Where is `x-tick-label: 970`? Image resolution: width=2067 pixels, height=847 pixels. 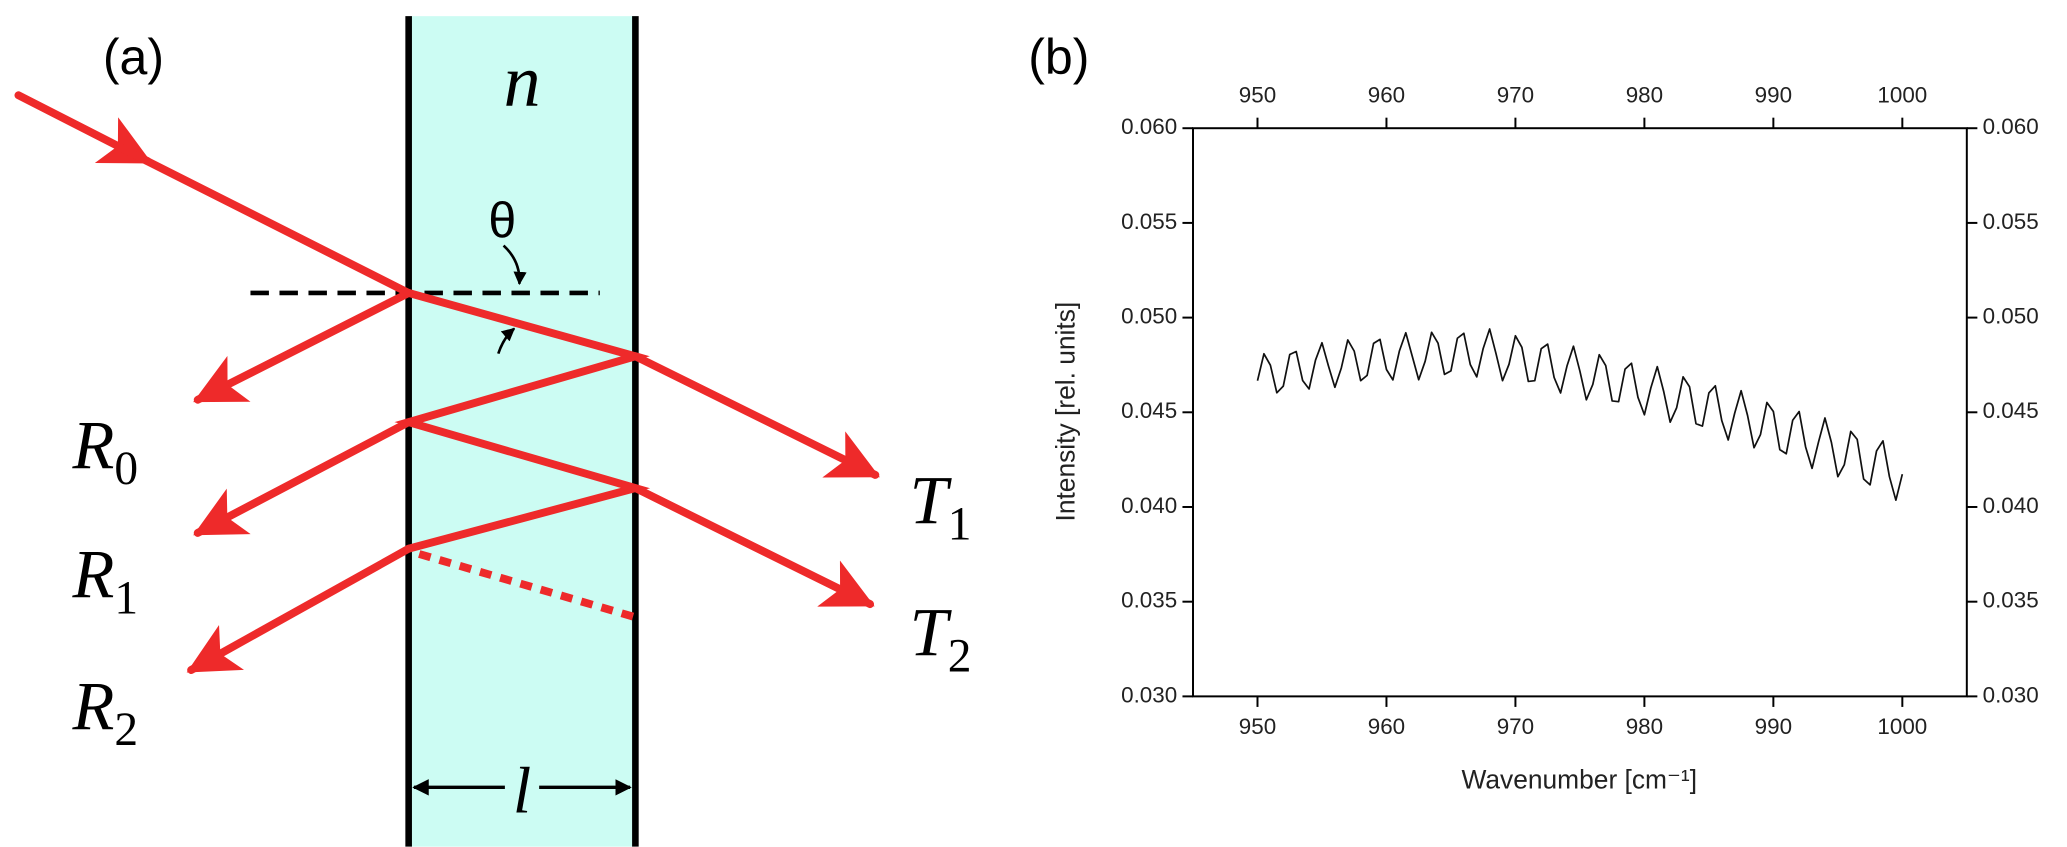
x-tick-label: 970 is located at coordinates (1515, 726).